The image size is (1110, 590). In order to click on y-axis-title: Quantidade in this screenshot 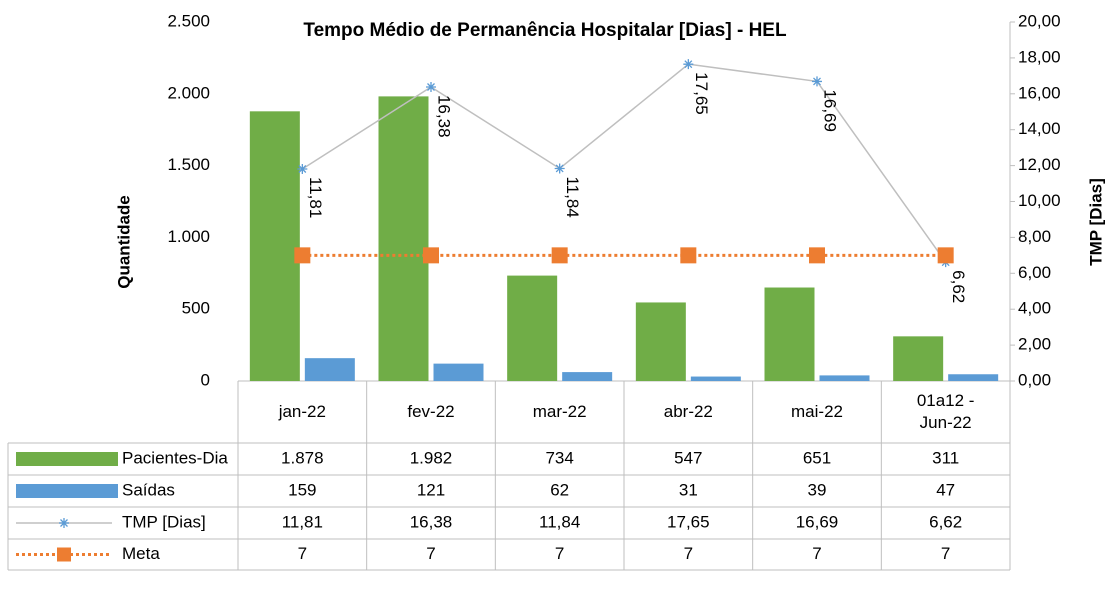, I will do `click(123, 242)`.